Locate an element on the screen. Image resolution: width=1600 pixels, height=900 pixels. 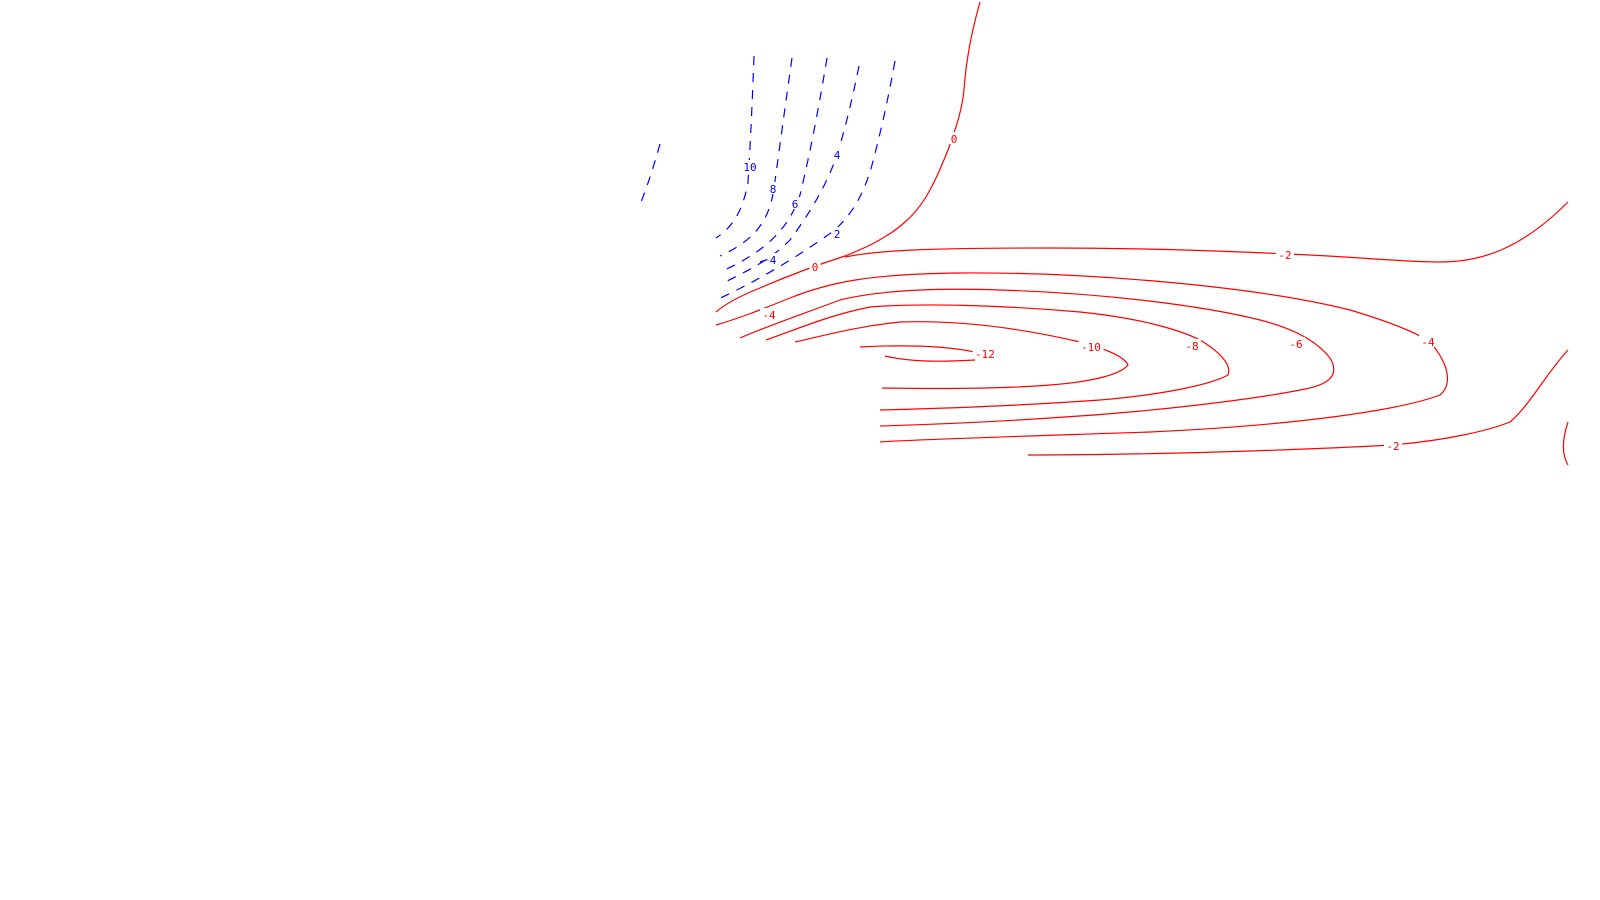
contour-label-neg8: -8 is located at coordinates (1191, 346).